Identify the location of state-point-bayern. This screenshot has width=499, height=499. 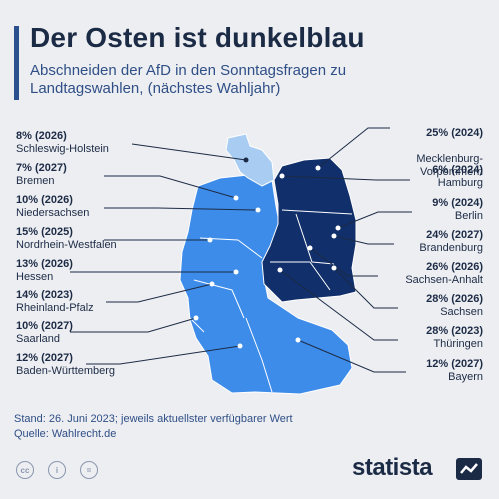
(298, 340).